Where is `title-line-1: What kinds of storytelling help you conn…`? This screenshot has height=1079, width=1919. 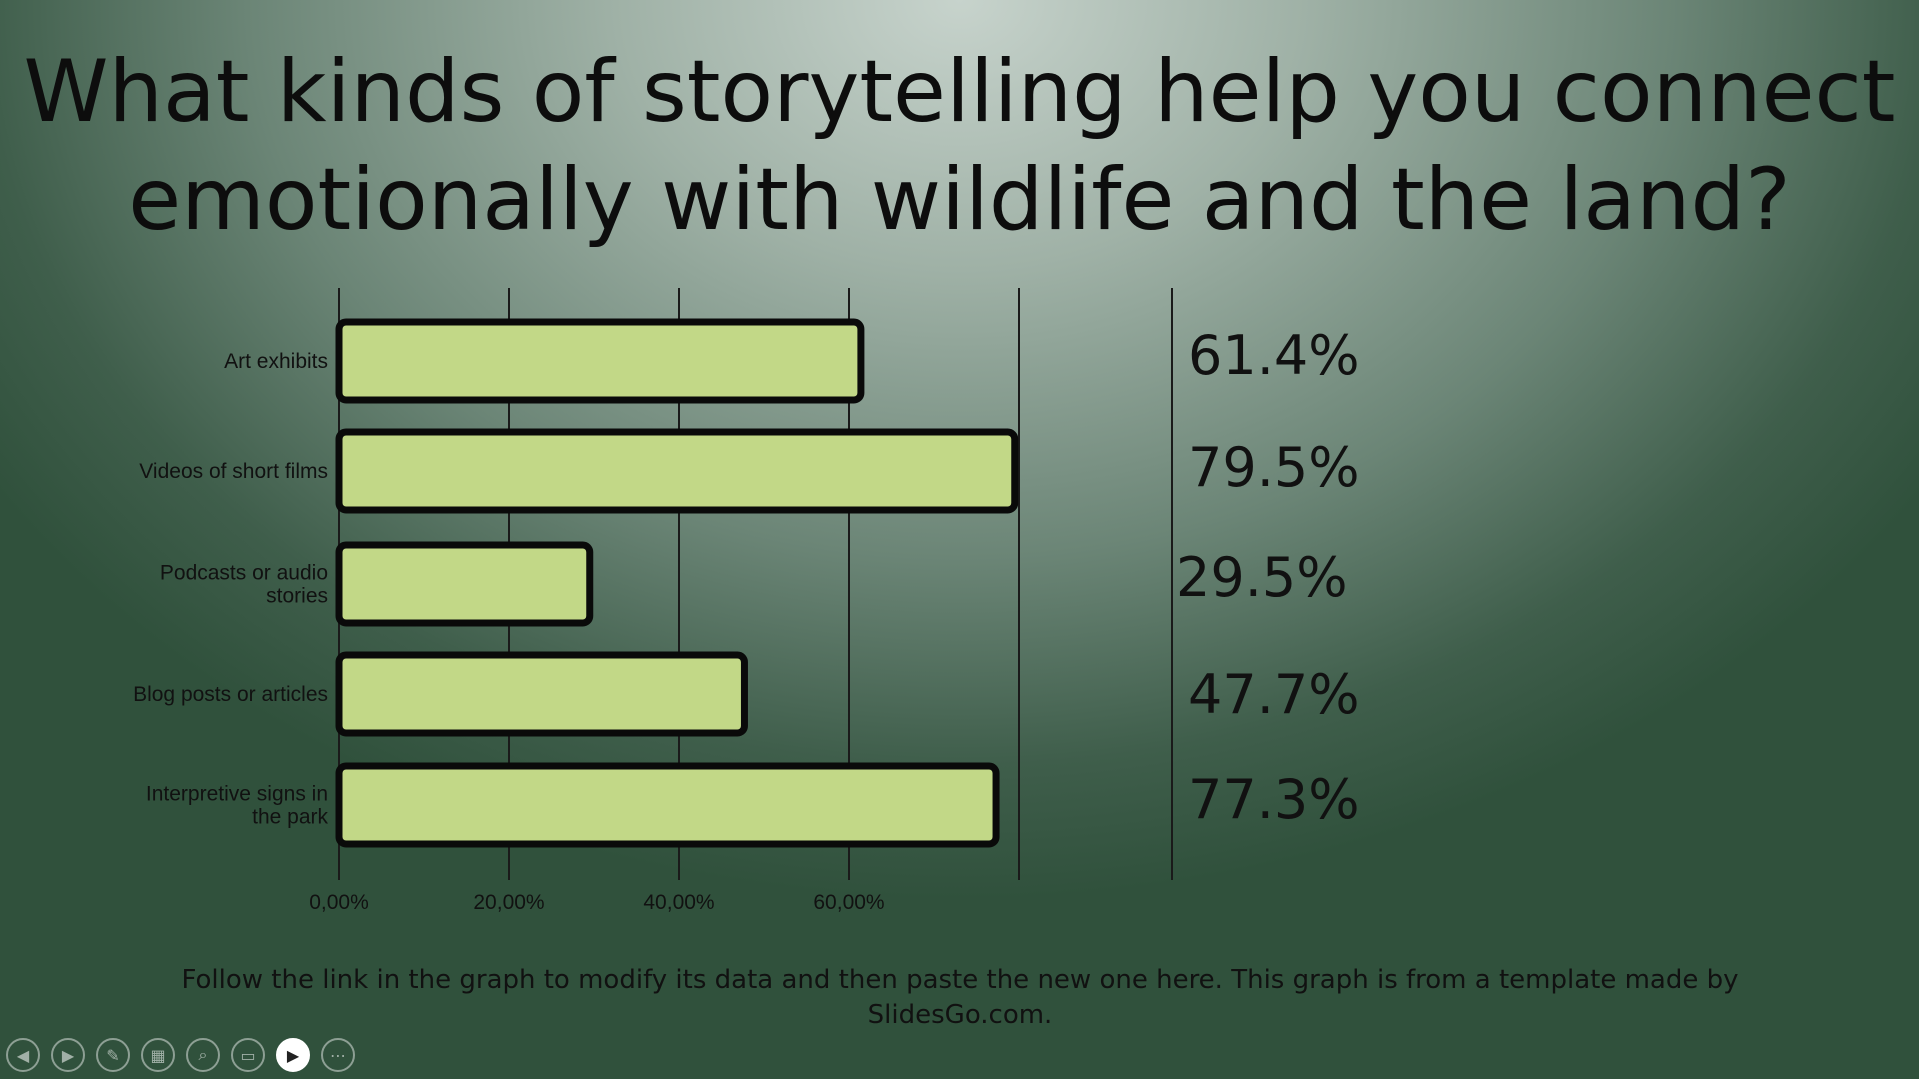 title-line-1: What kinds of storytelling help you conn… is located at coordinates (959, 92).